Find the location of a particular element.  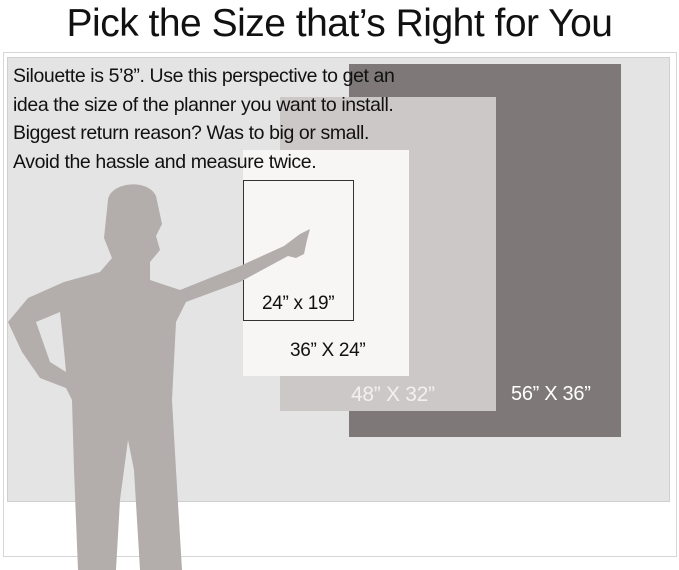

description-line: Avoid the hassle and measure twice. is located at coordinates (165, 161).